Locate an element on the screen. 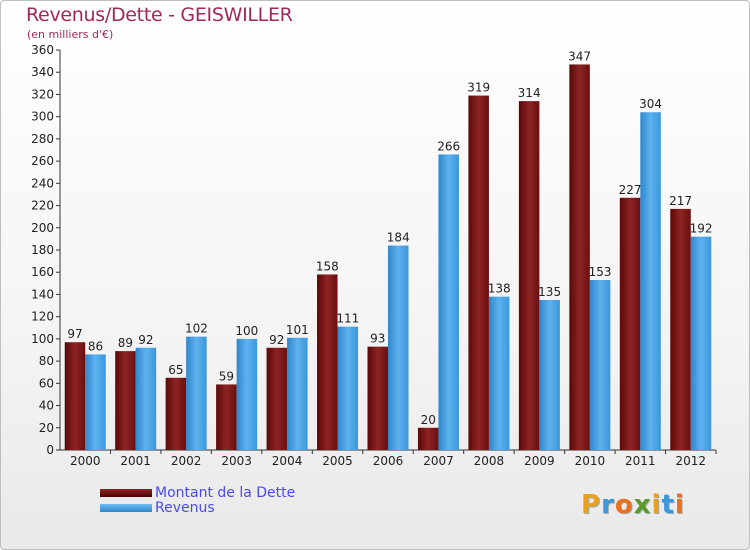  y-tick-label: 80 is located at coordinates (46, 361).